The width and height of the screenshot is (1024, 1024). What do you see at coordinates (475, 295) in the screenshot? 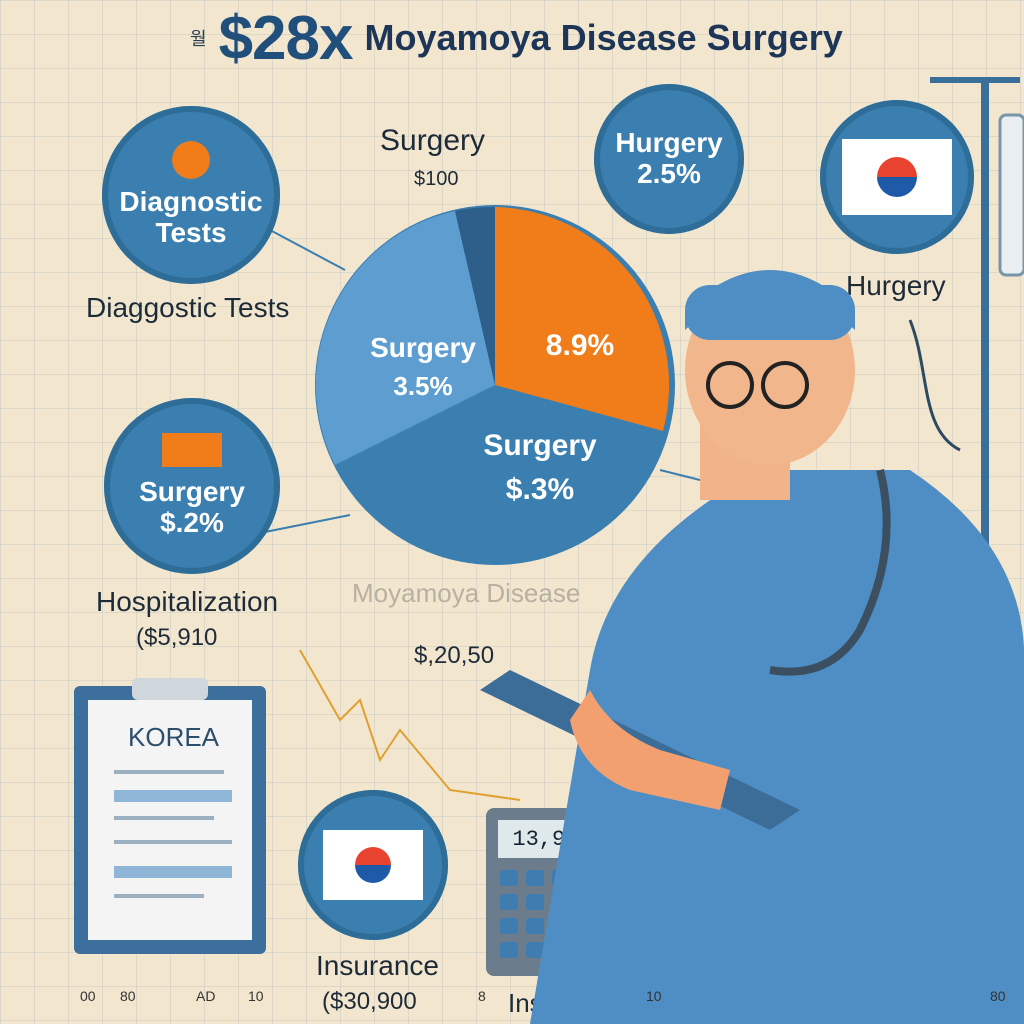
I see `pie-slice-dark` at bounding box center [475, 295].